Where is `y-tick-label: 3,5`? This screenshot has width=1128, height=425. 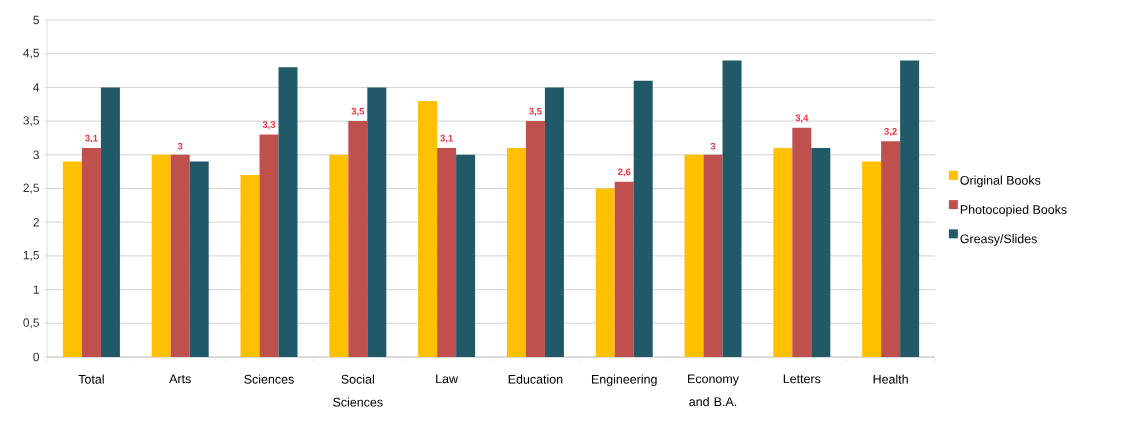
y-tick-label: 3,5 is located at coordinates (31, 121).